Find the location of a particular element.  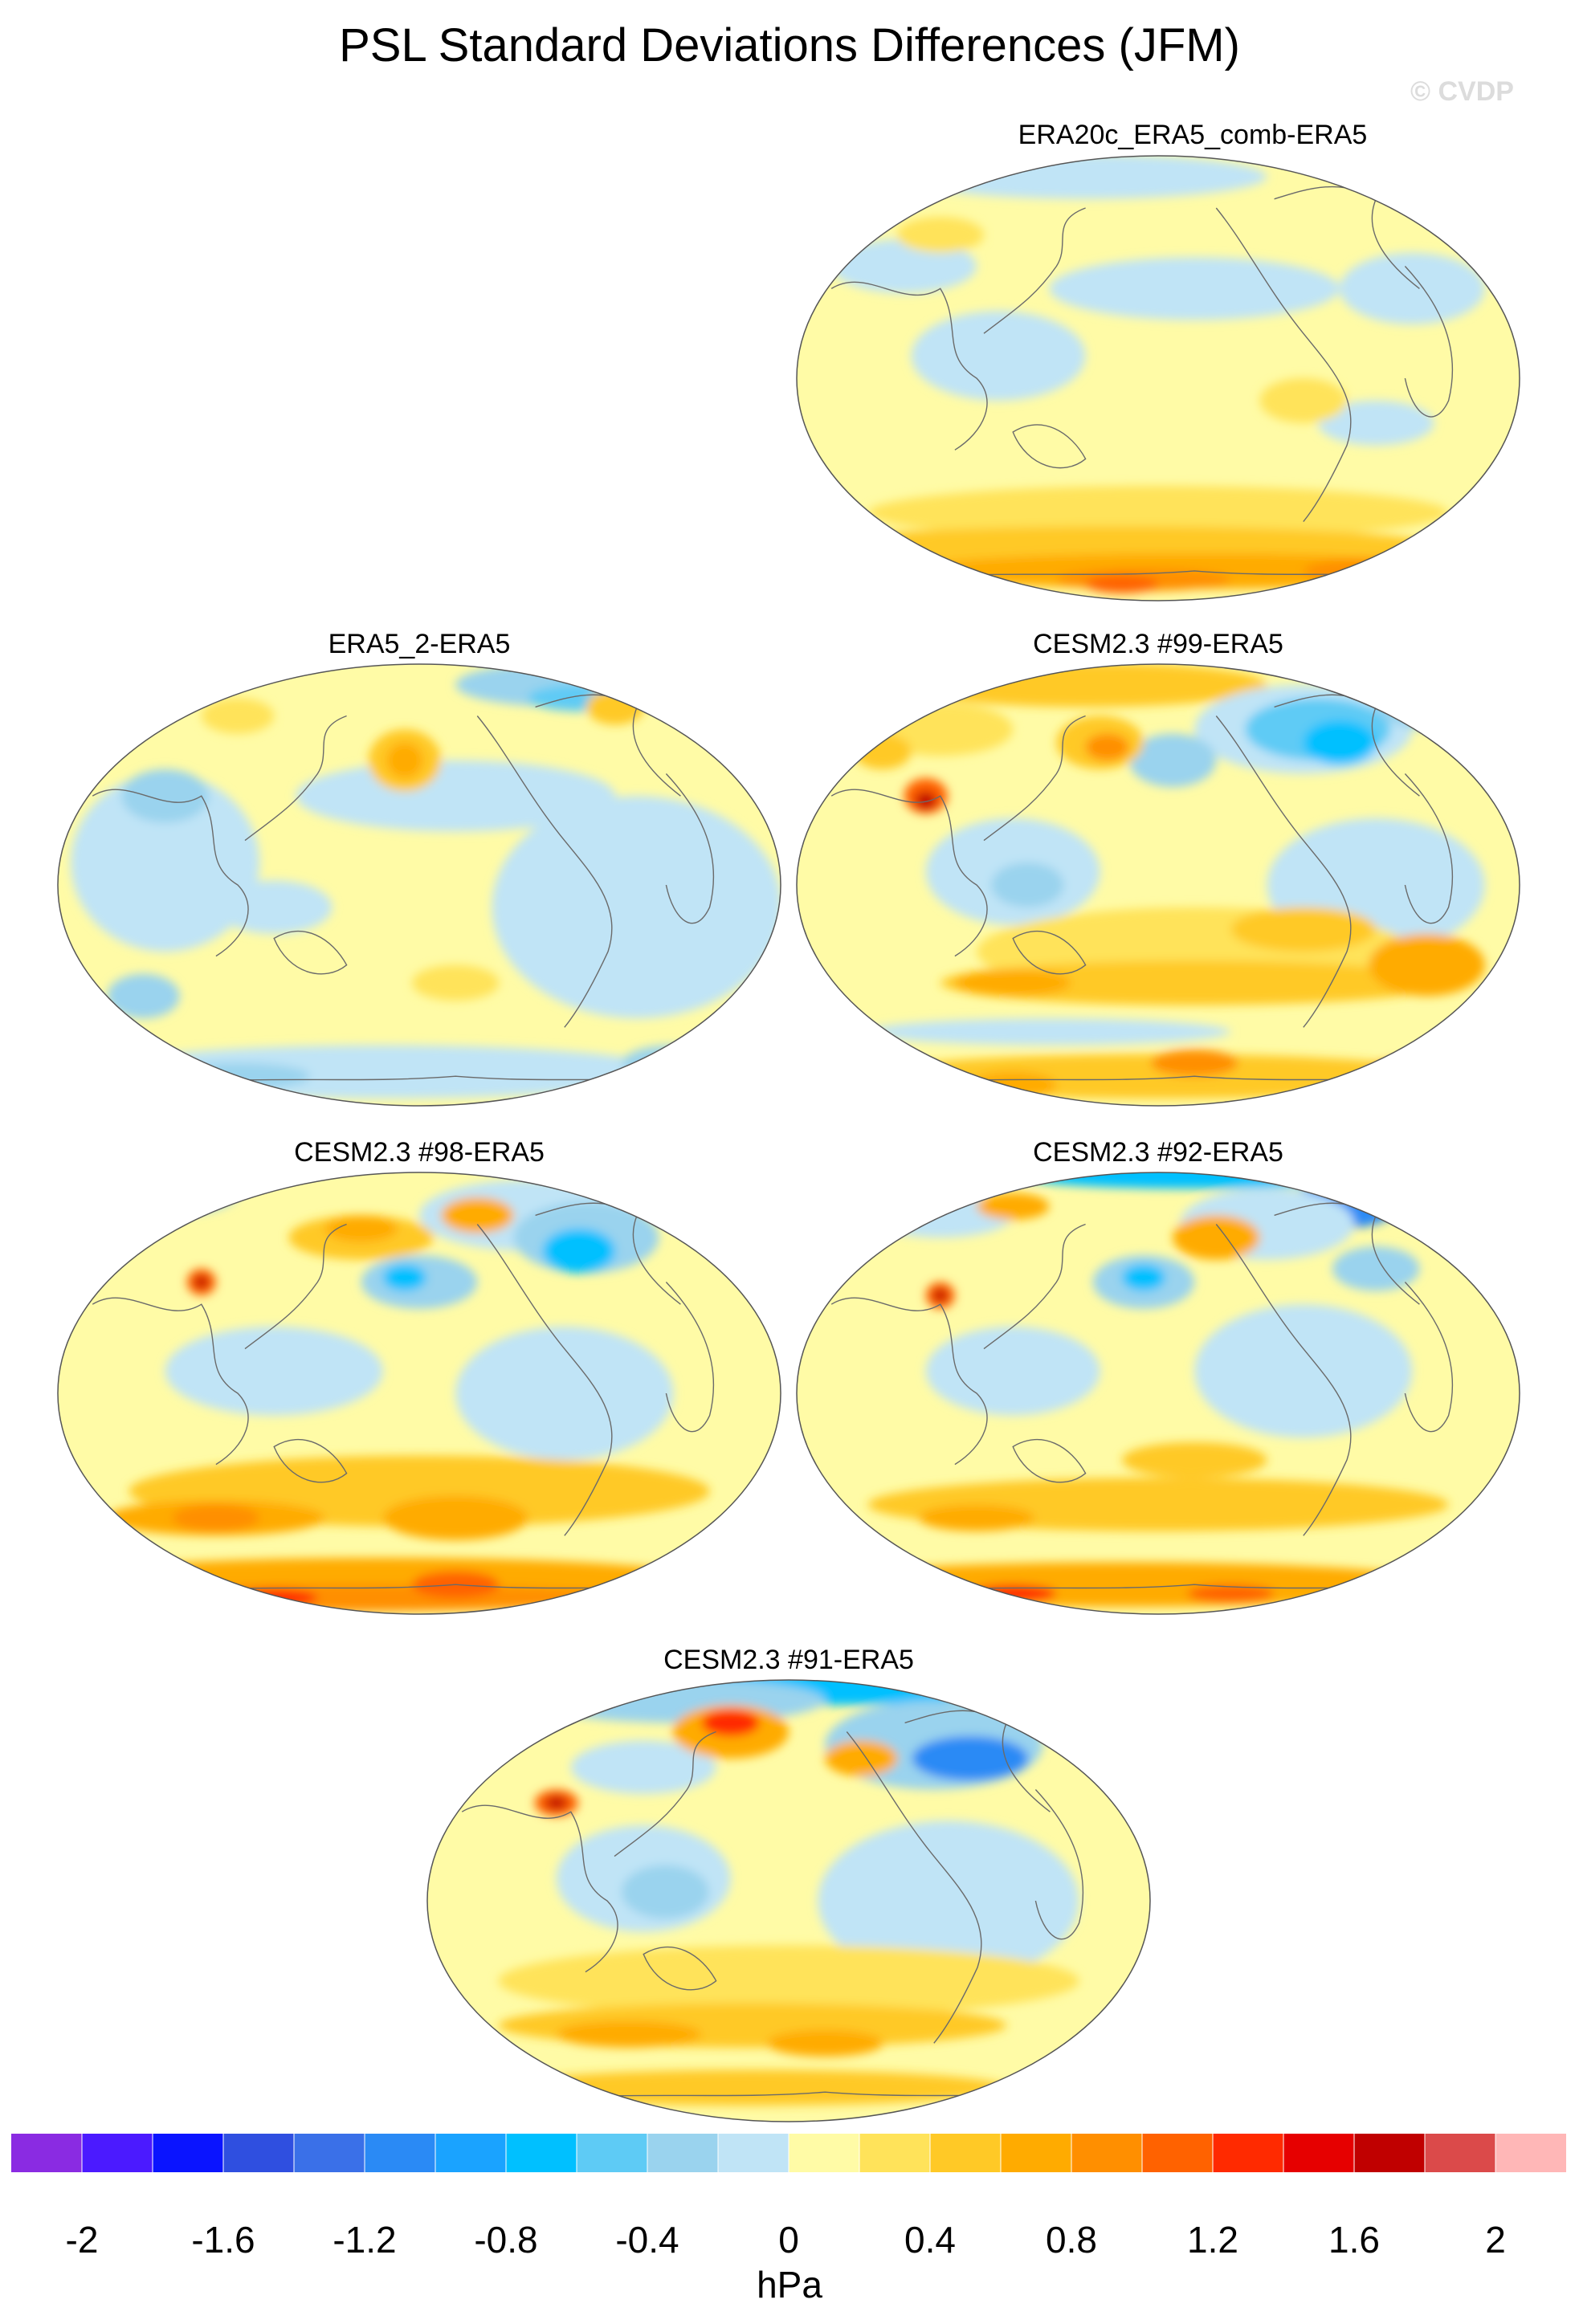

colorbar-tick-label: -0.4 is located at coordinates (647, 2240).